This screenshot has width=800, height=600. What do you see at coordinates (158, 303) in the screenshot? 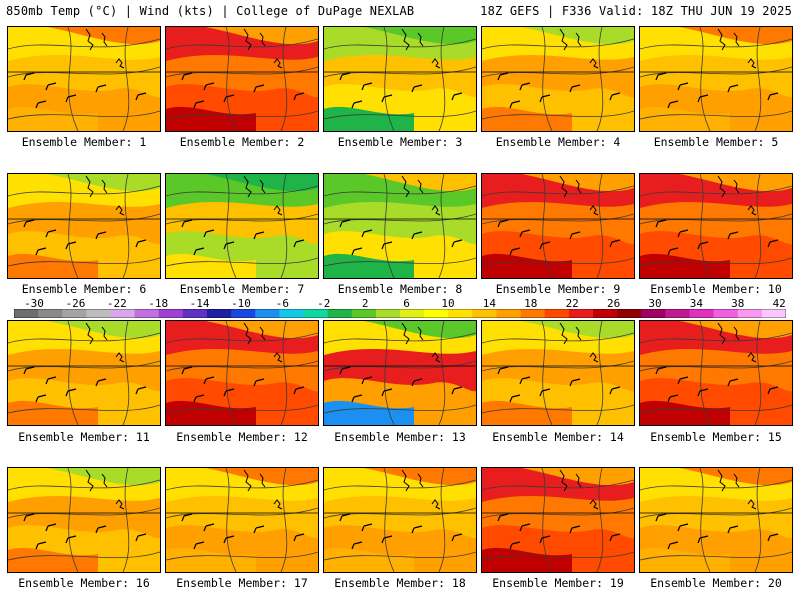
I see `colorbar-tick-label: -18` at bounding box center [158, 303].